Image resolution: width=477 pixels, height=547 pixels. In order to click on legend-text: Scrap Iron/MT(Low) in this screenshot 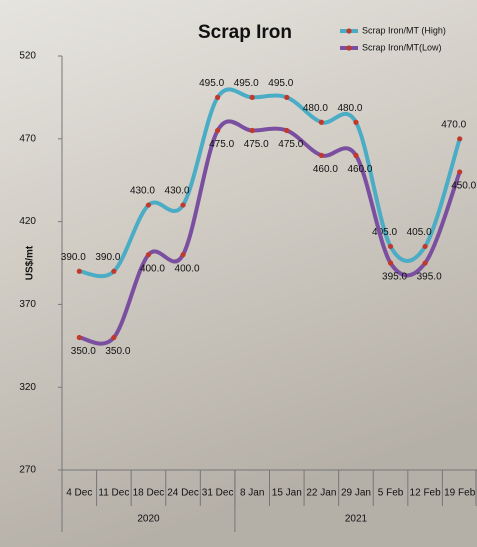, I will do `click(402, 47)`.